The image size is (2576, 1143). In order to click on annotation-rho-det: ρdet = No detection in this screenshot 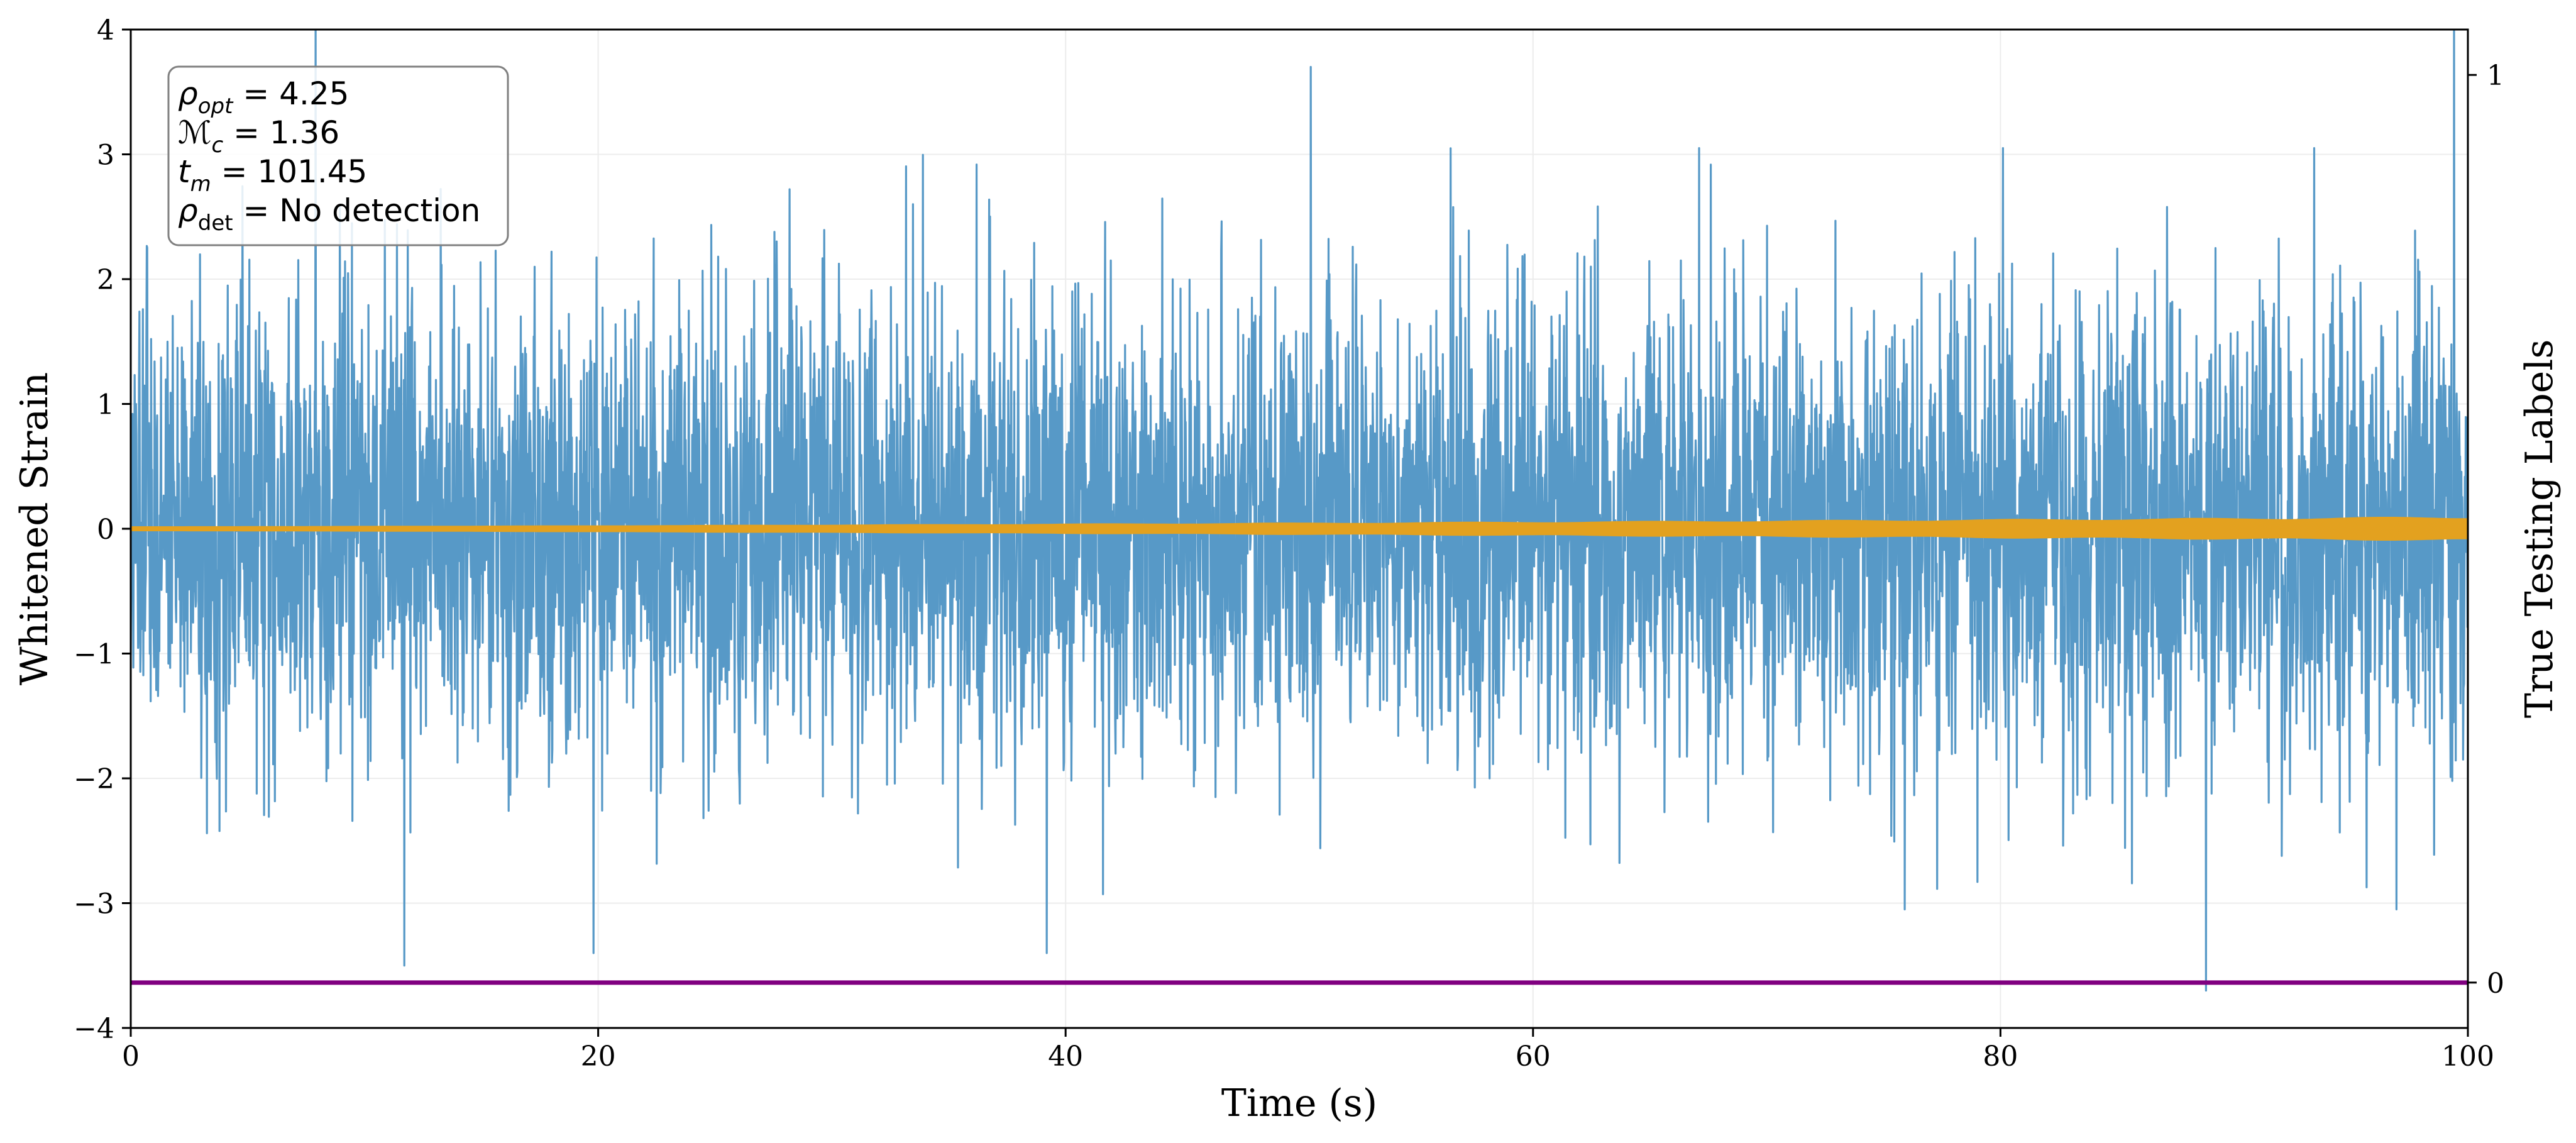, I will do `click(329, 214)`.